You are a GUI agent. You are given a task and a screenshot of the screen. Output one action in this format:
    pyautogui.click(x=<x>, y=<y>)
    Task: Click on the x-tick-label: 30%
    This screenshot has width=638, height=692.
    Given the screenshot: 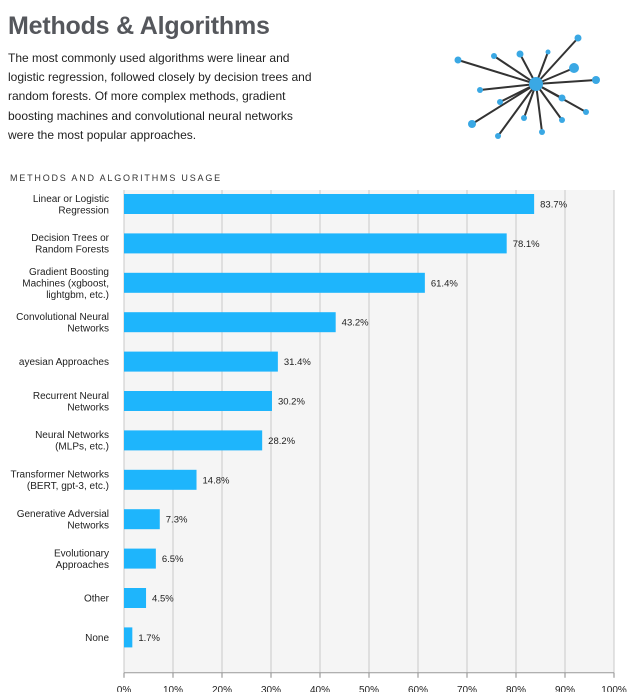 What is the action you would take?
    pyautogui.click(x=271, y=688)
    